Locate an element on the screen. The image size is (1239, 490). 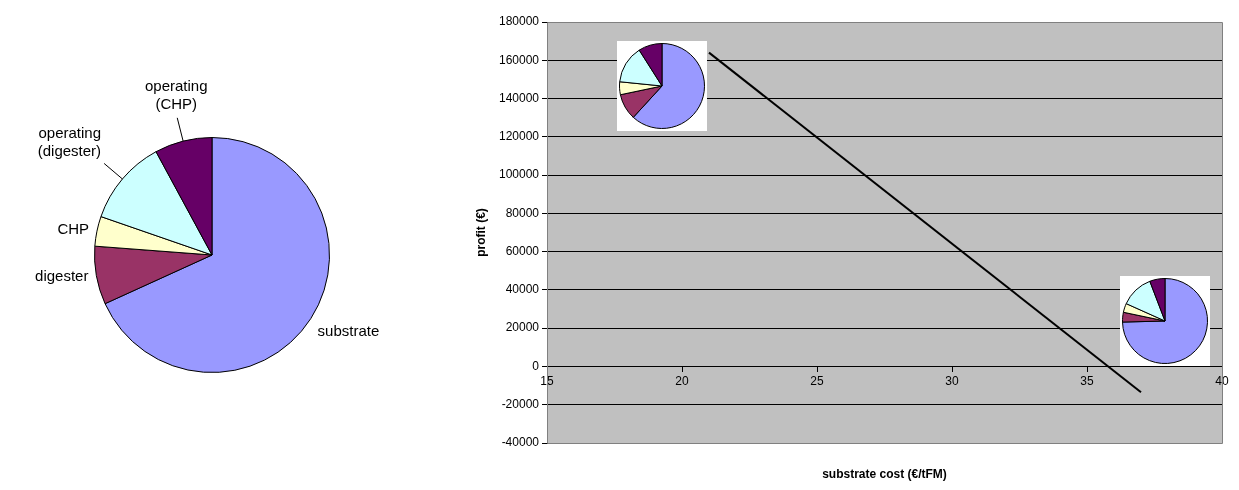
y-axis-title: profit (€) is located at coordinates (480, 232).